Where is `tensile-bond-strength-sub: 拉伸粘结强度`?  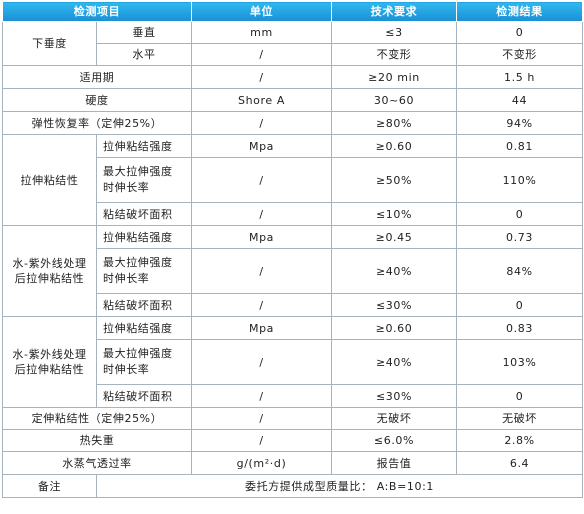
tensile-bond-strength-sub: 拉伸粘结强度 is located at coordinates (144, 146).